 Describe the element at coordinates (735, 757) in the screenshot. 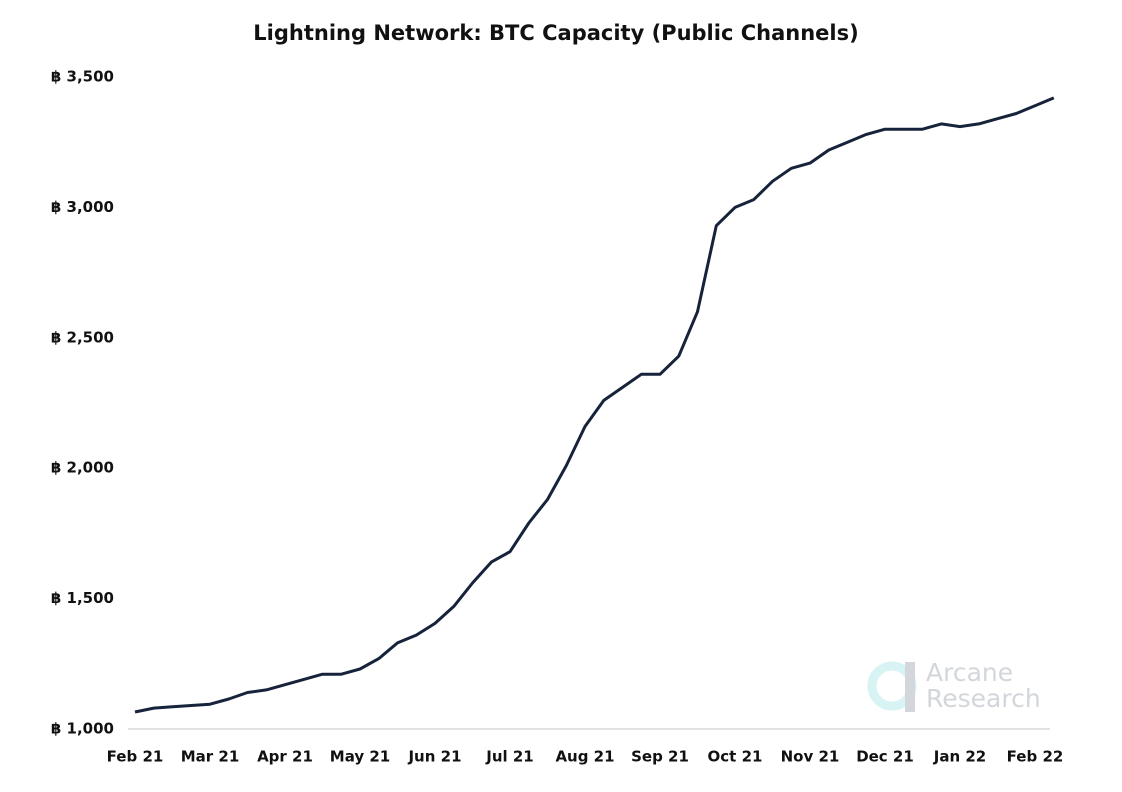

I see `x-tick-label: Oct 21` at that location.